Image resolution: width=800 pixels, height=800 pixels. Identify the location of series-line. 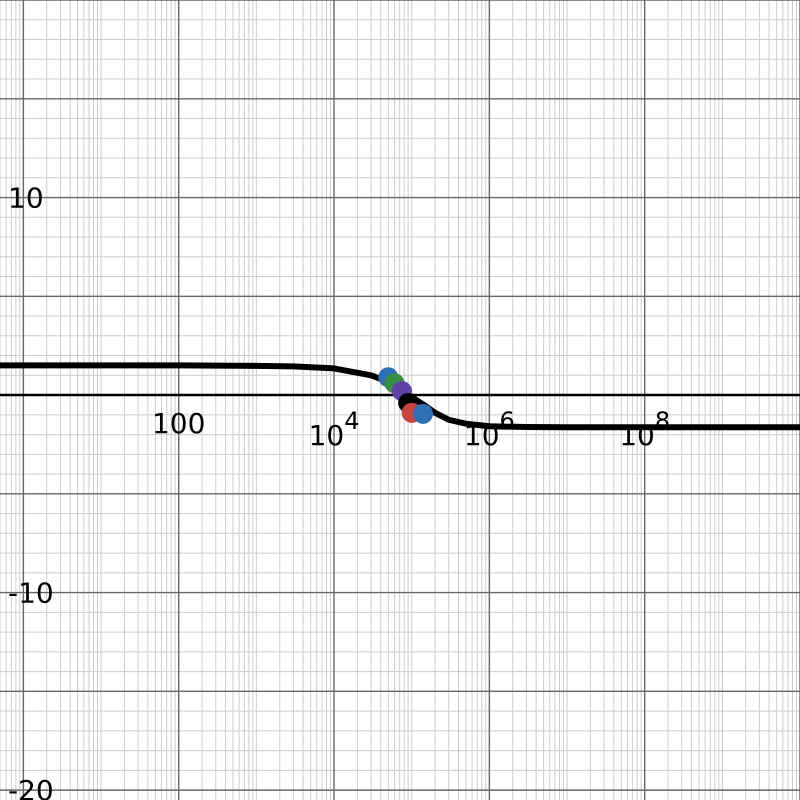
(400, 396).